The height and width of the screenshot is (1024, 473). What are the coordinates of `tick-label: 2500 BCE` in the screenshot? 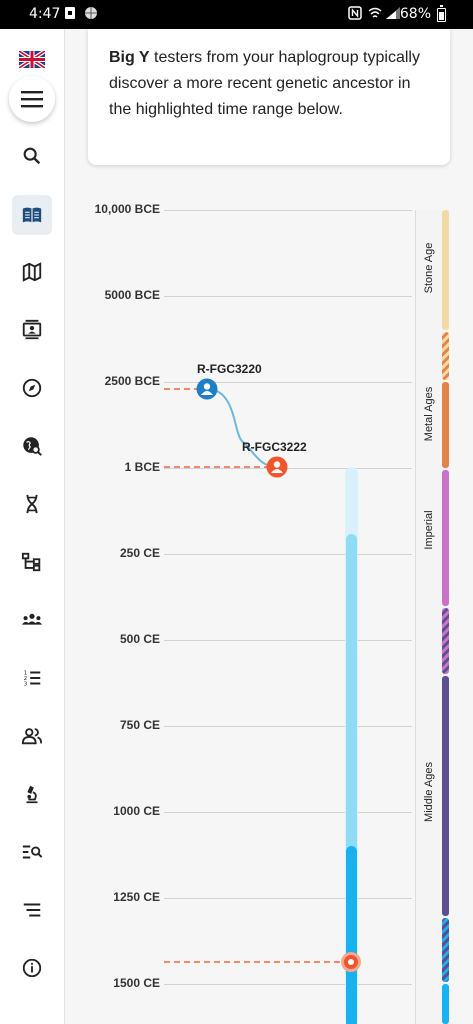 It's located at (132, 381).